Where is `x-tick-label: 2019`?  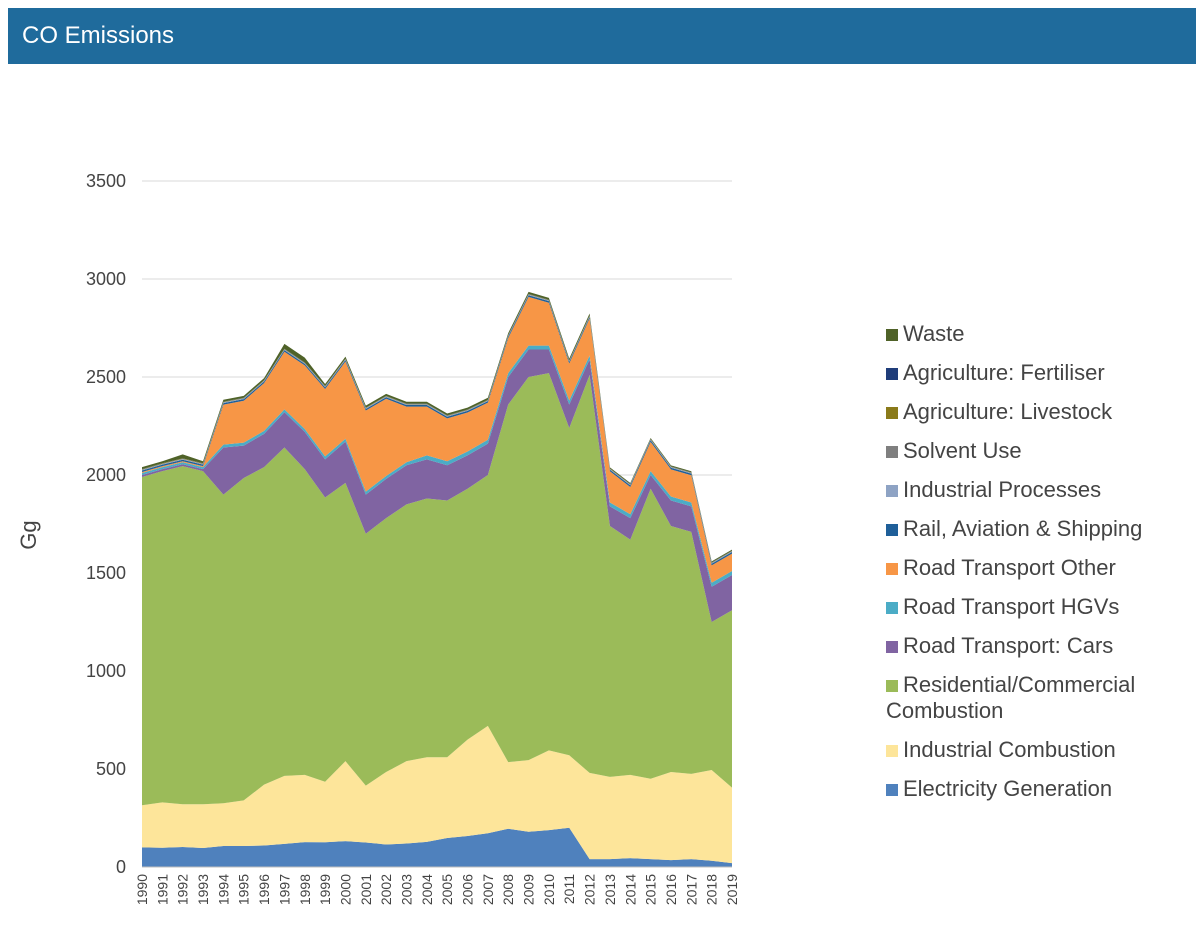 x-tick-label: 2019 is located at coordinates (732, 889).